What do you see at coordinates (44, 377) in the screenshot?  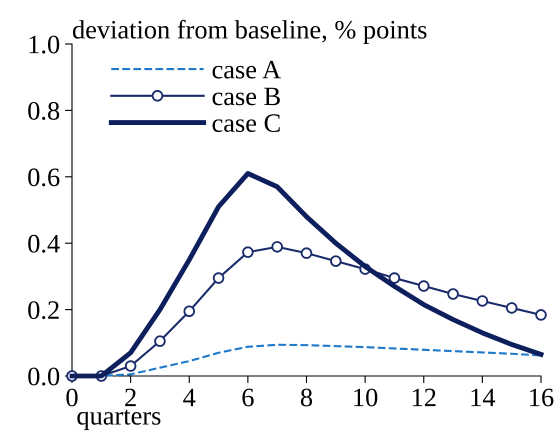 I see `y-tick-label: 0.0` at bounding box center [44, 377].